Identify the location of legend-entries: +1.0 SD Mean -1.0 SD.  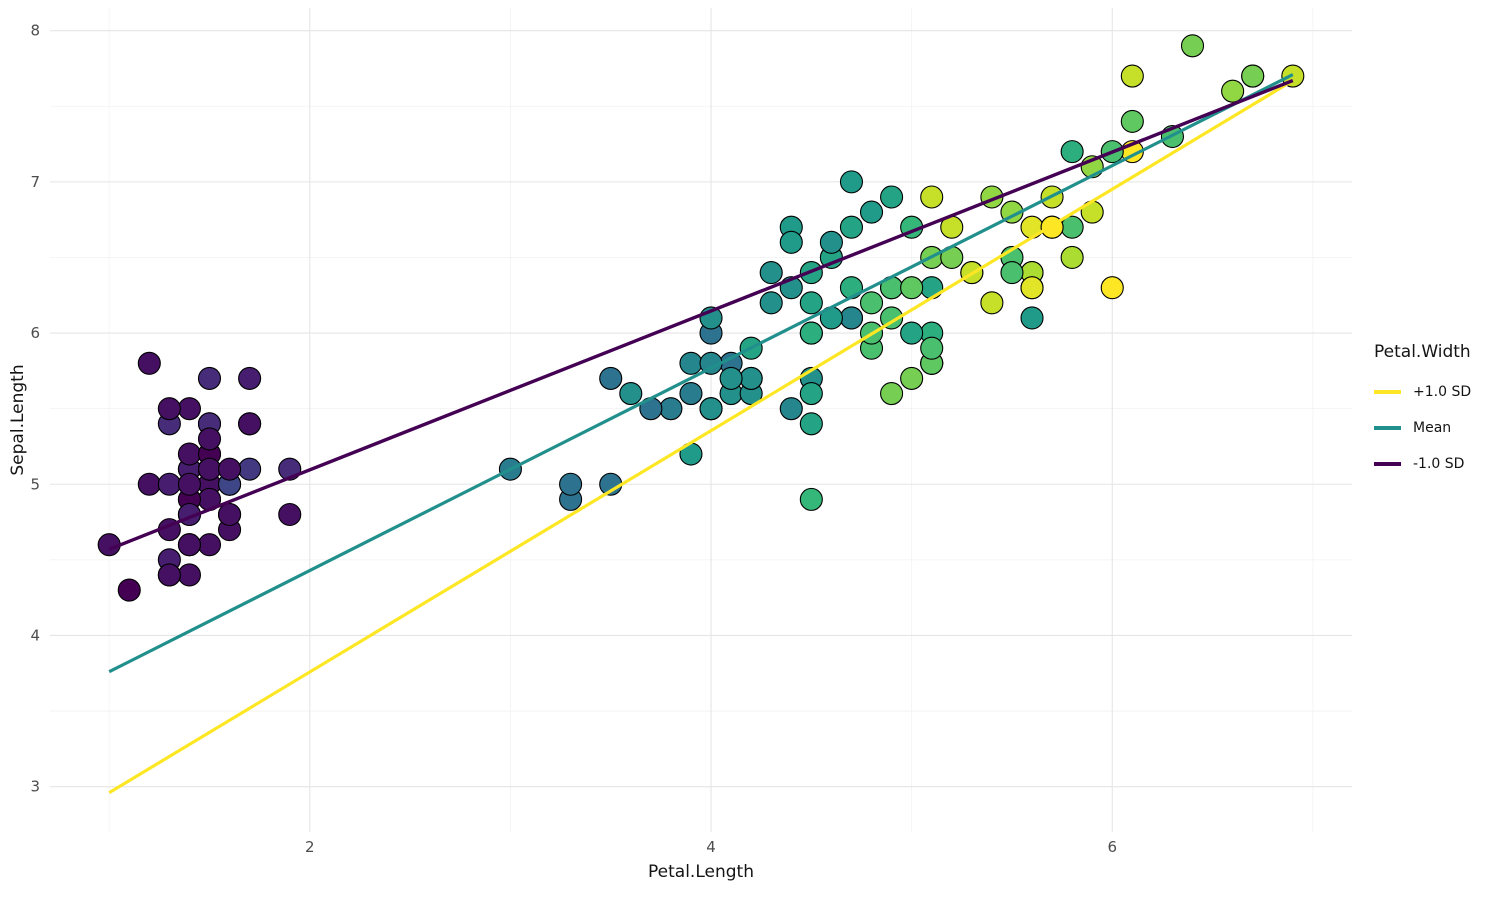
(1443, 428).